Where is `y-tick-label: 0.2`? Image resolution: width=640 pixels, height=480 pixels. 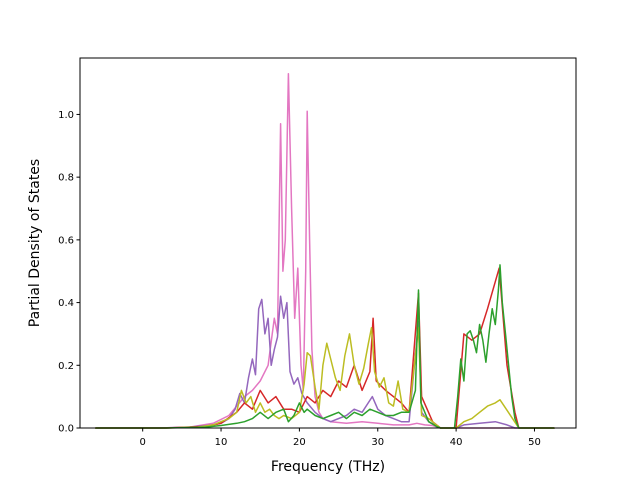 y-tick-label: 0.2 is located at coordinates (66, 366).